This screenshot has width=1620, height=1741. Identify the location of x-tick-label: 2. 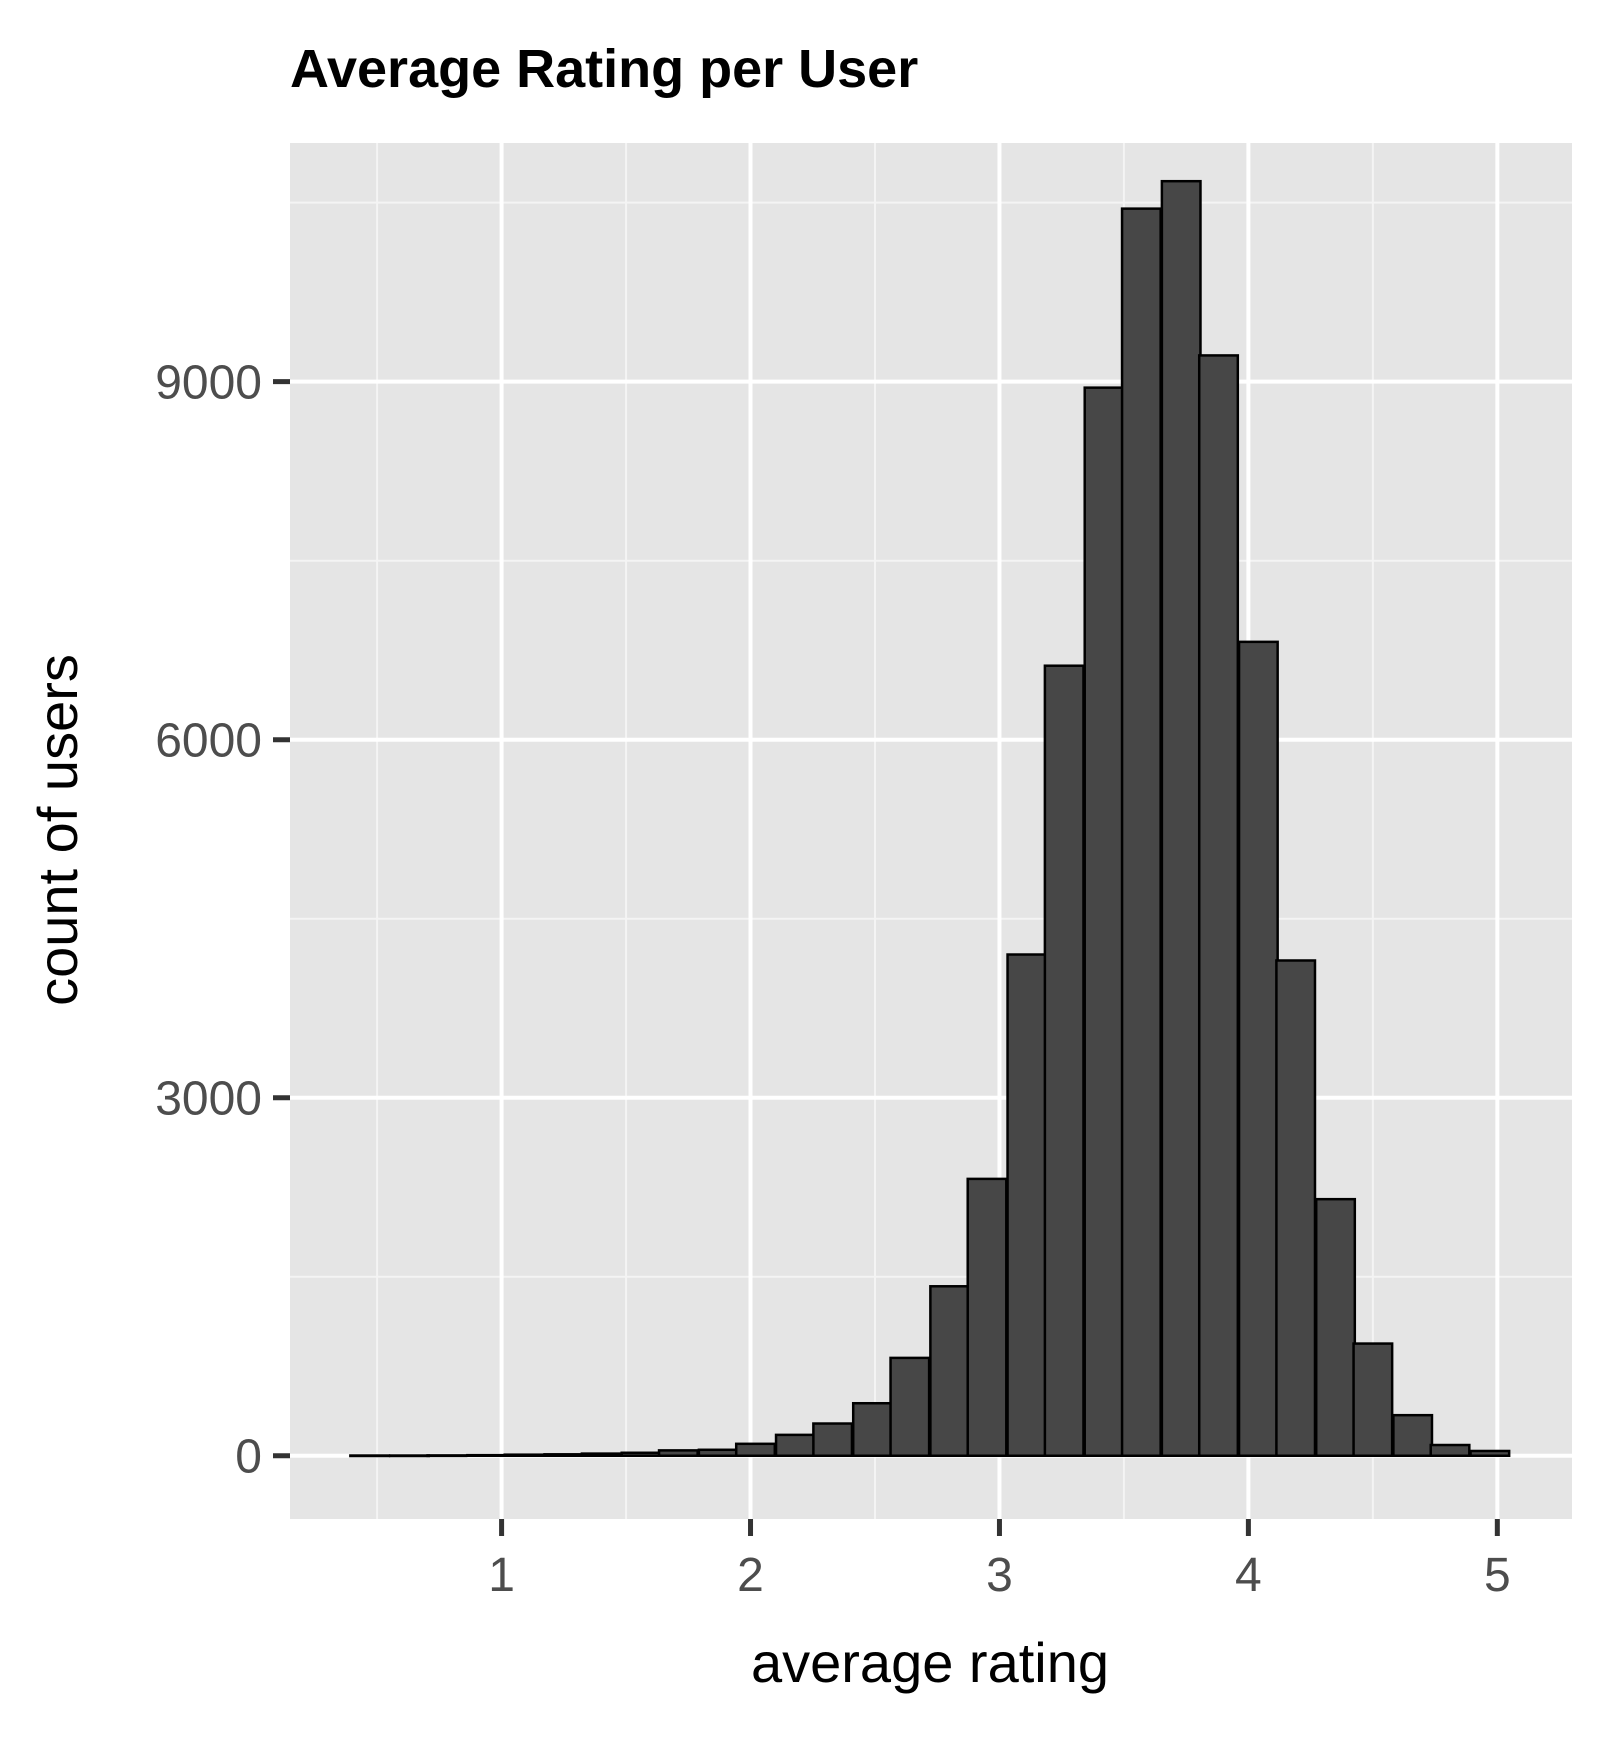
(750, 1575).